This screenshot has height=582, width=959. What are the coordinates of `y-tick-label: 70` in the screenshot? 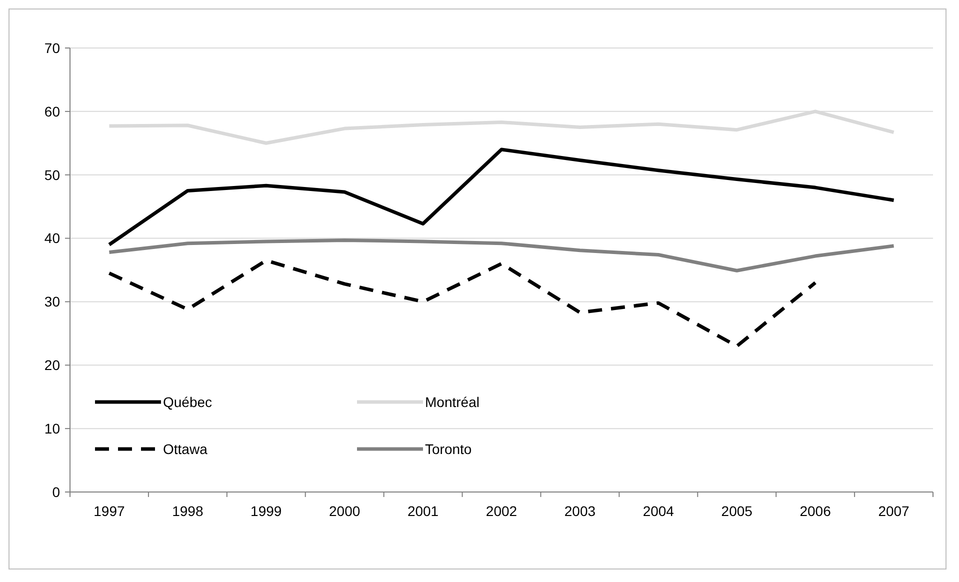 It's located at (52, 48).